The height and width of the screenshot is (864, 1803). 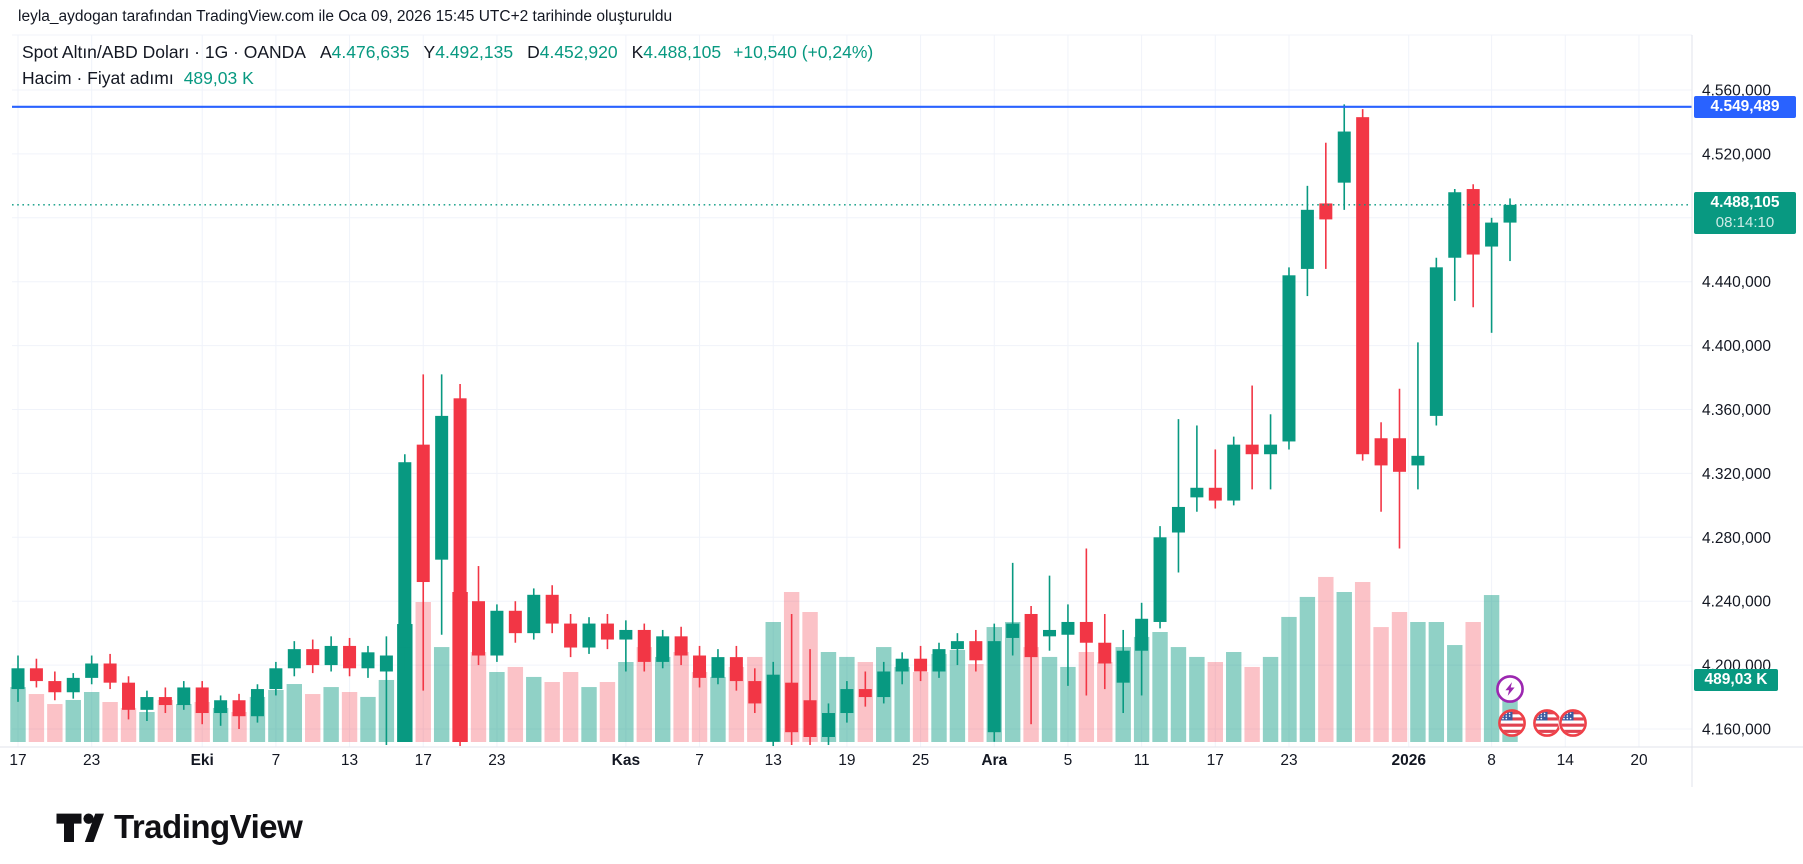 What do you see at coordinates (1068, 760) in the screenshot?
I see `time-axis-label: 5` at bounding box center [1068, 760].